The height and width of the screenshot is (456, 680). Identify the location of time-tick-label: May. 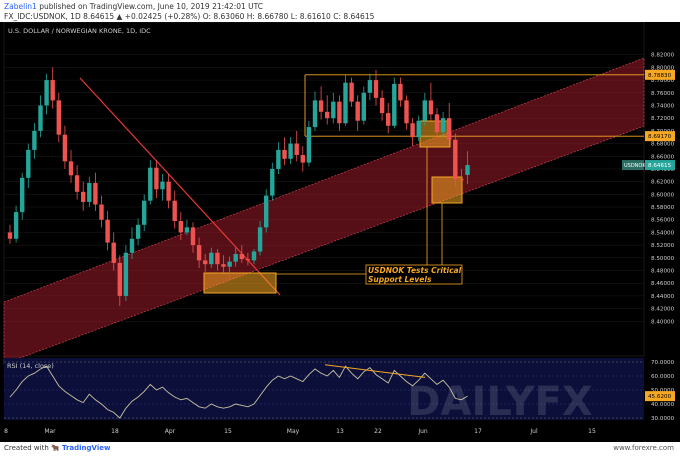
(293, 431).